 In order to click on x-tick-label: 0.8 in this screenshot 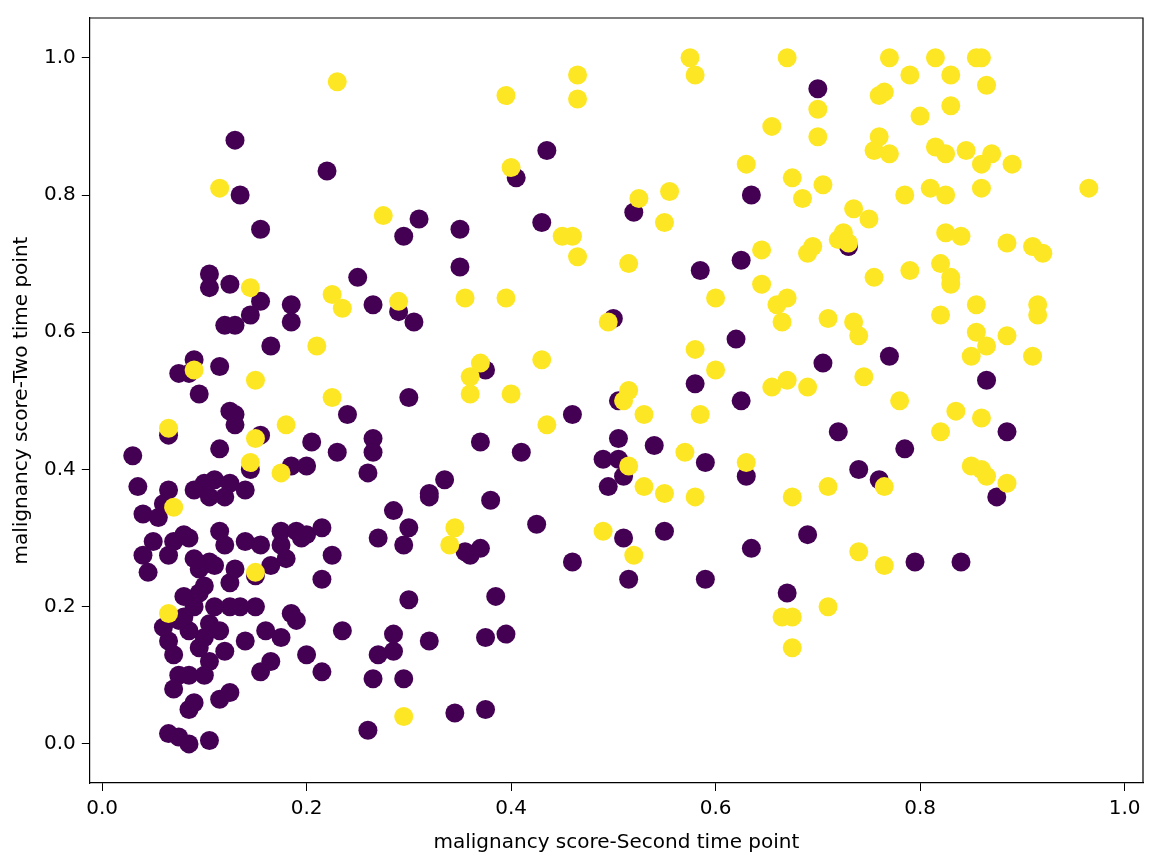, I will do `click(920, 807)`.